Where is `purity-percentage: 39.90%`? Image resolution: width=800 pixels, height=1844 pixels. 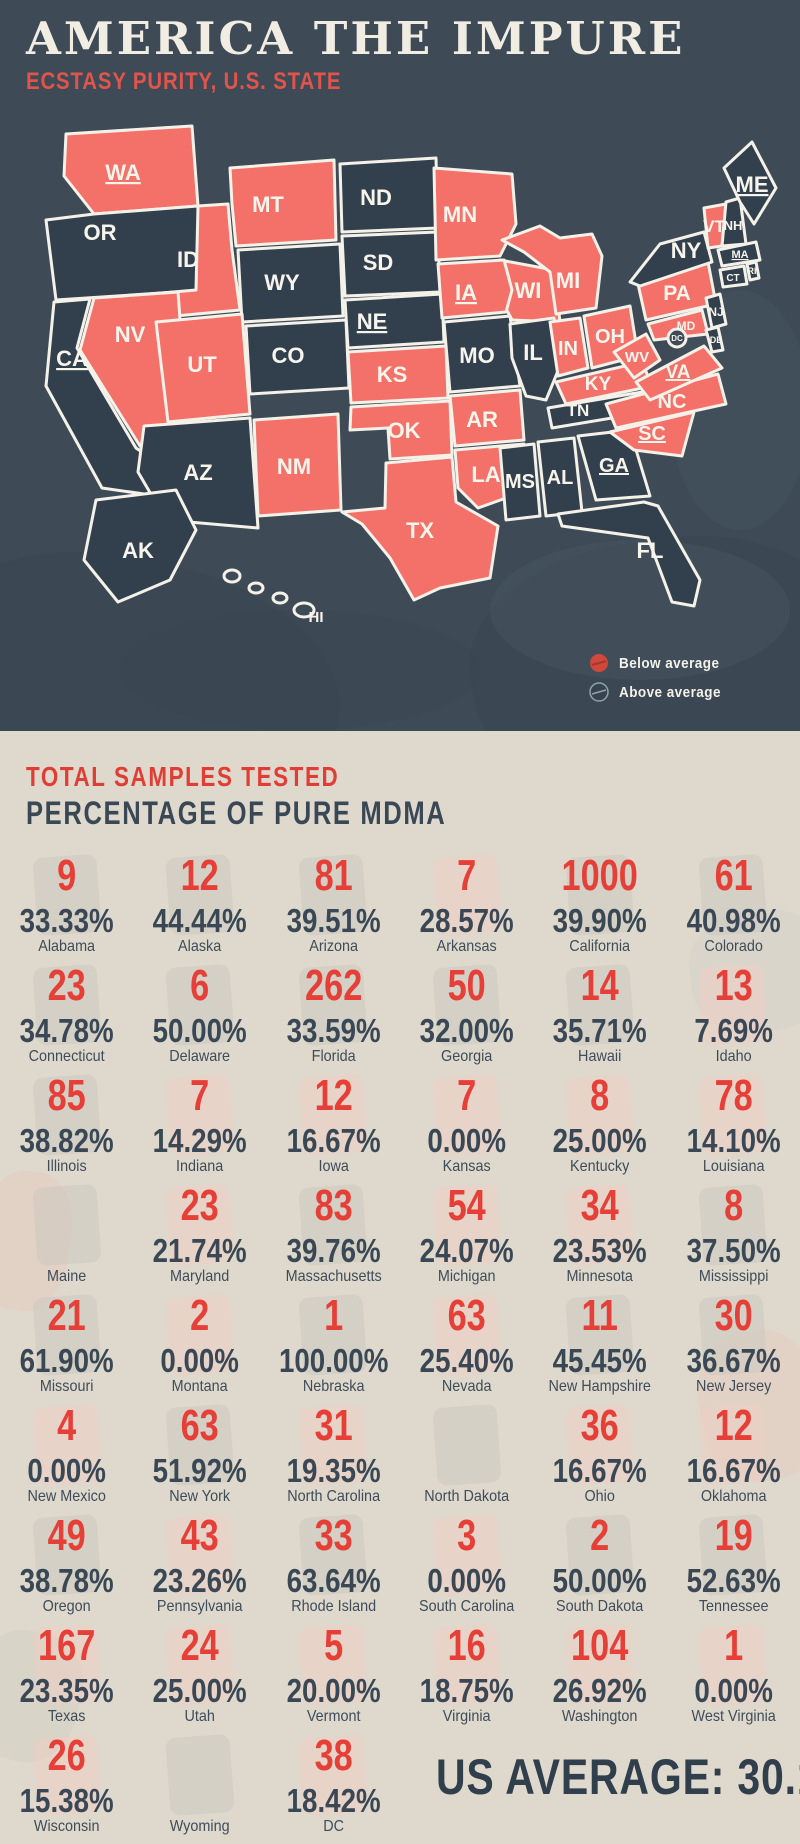
purity-percentage: 39.90% is located at coordinates (599, 920).